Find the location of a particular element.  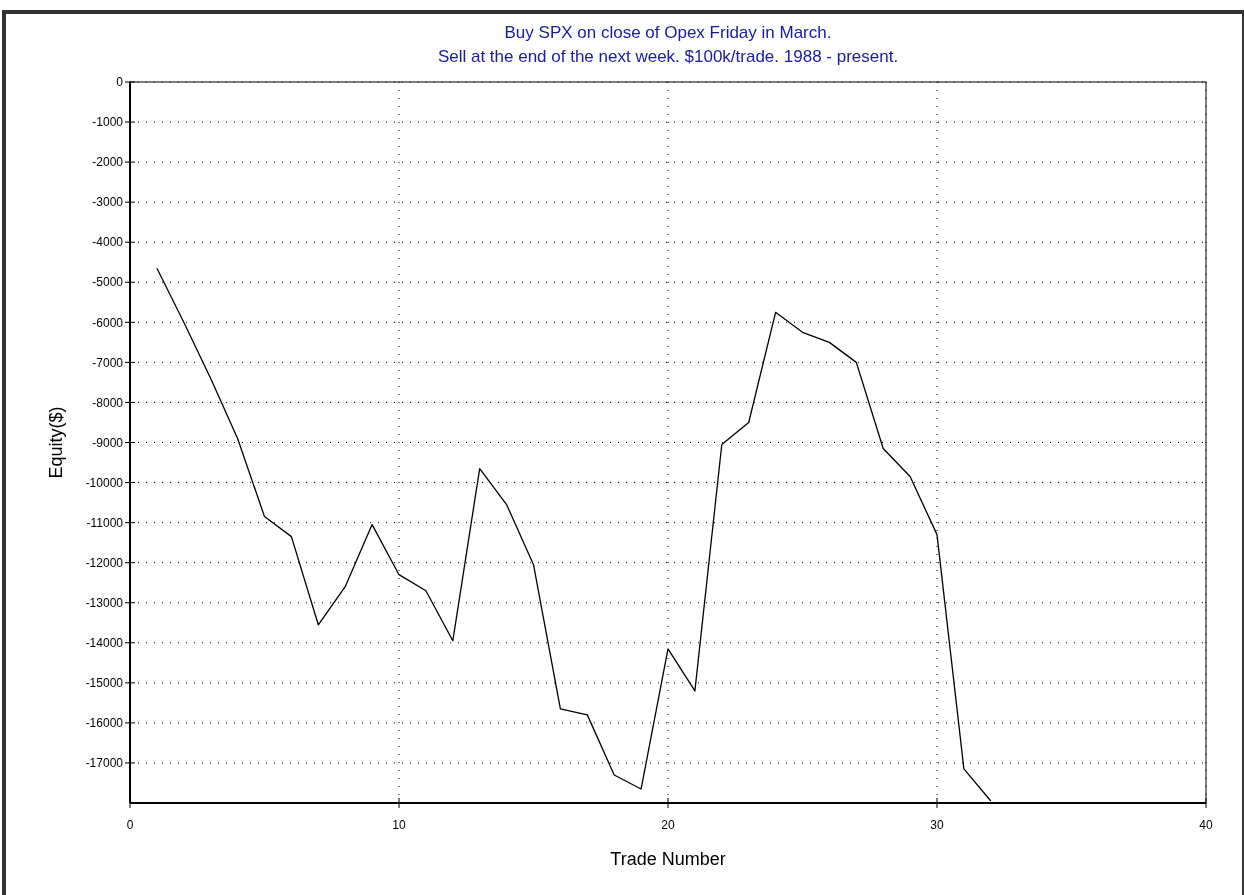

x-tick-label: 20 is located at coordinates (668, 825).